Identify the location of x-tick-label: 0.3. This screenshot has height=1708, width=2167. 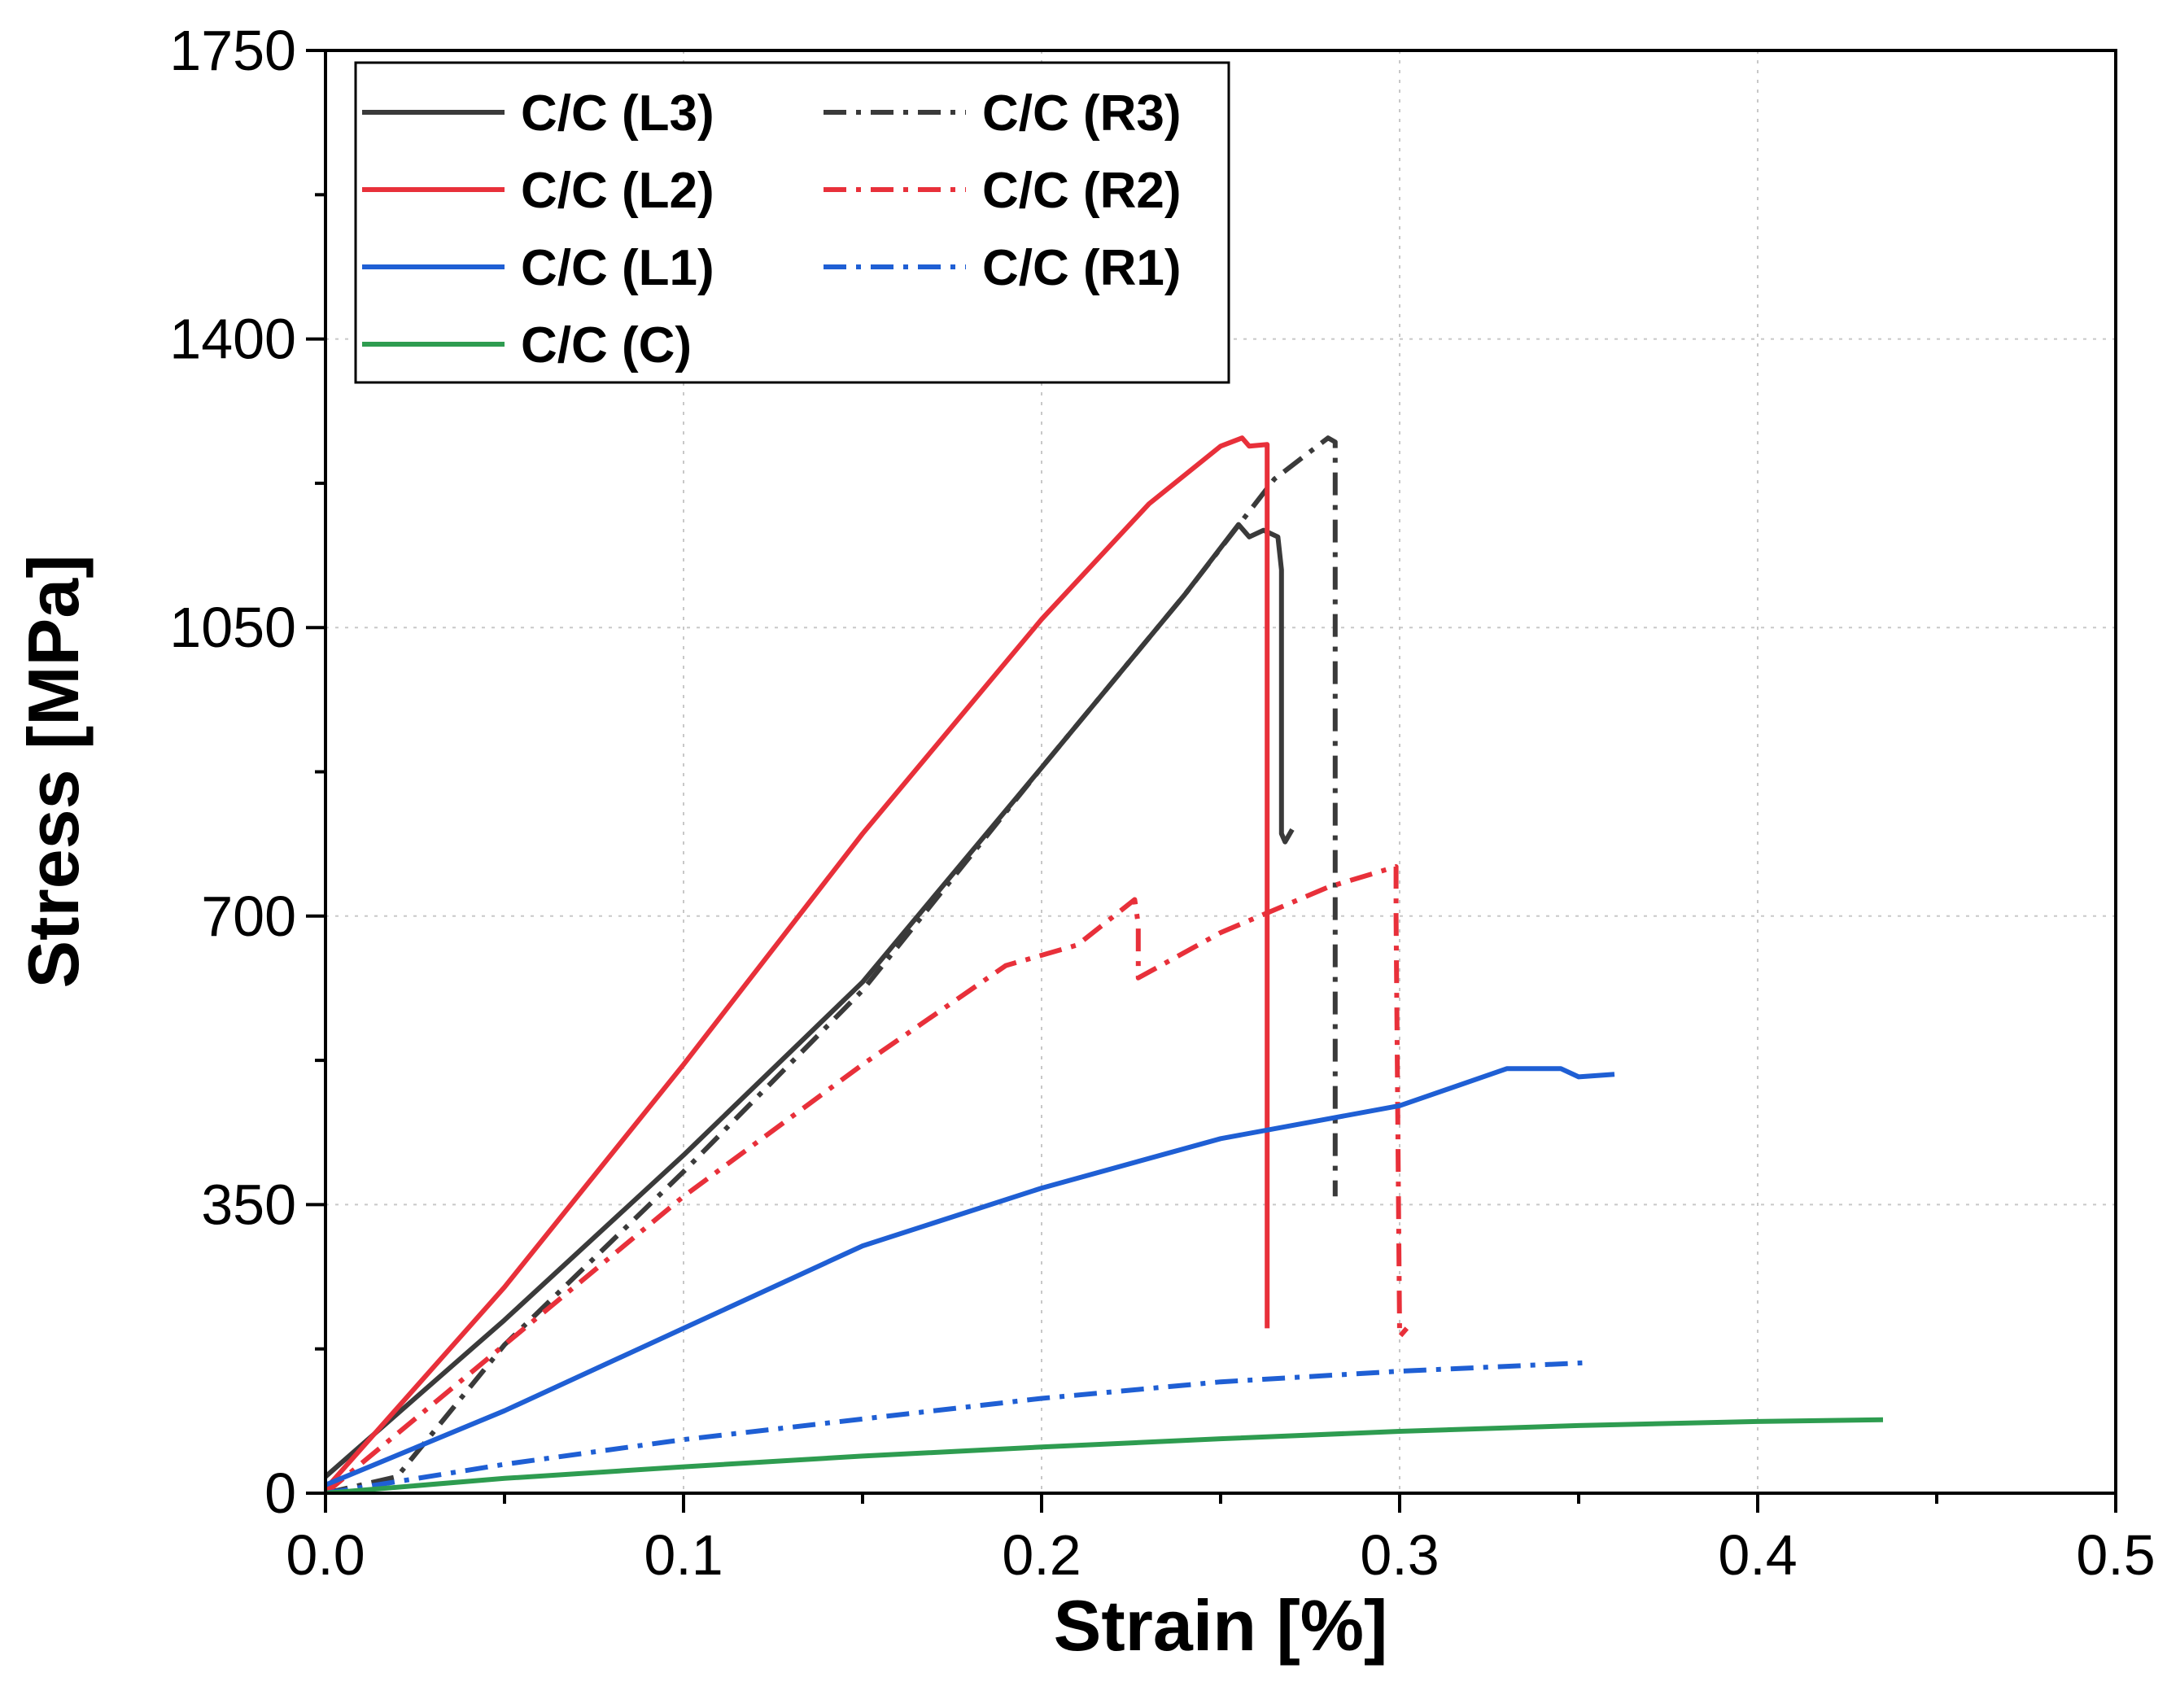
(1399, 1555).